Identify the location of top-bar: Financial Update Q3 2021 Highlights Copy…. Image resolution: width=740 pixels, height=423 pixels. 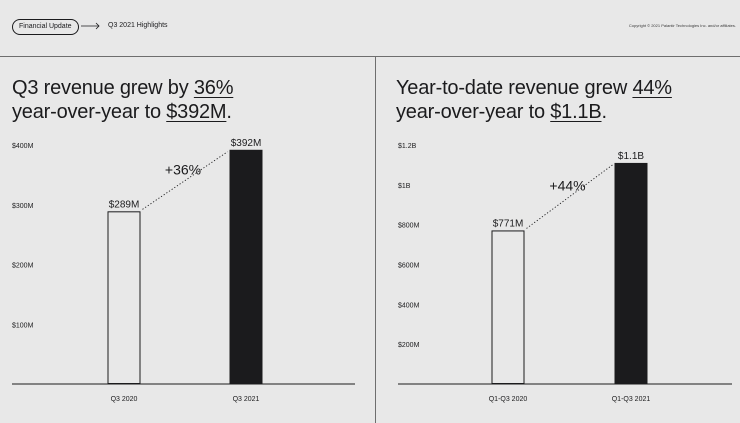
(370, 28).